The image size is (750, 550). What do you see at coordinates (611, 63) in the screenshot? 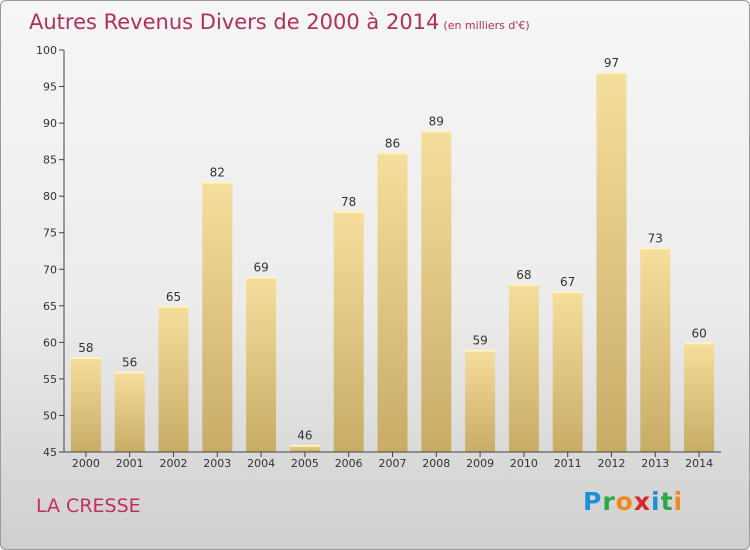
I see `data-label: 97` at bounding box center [611, 63].